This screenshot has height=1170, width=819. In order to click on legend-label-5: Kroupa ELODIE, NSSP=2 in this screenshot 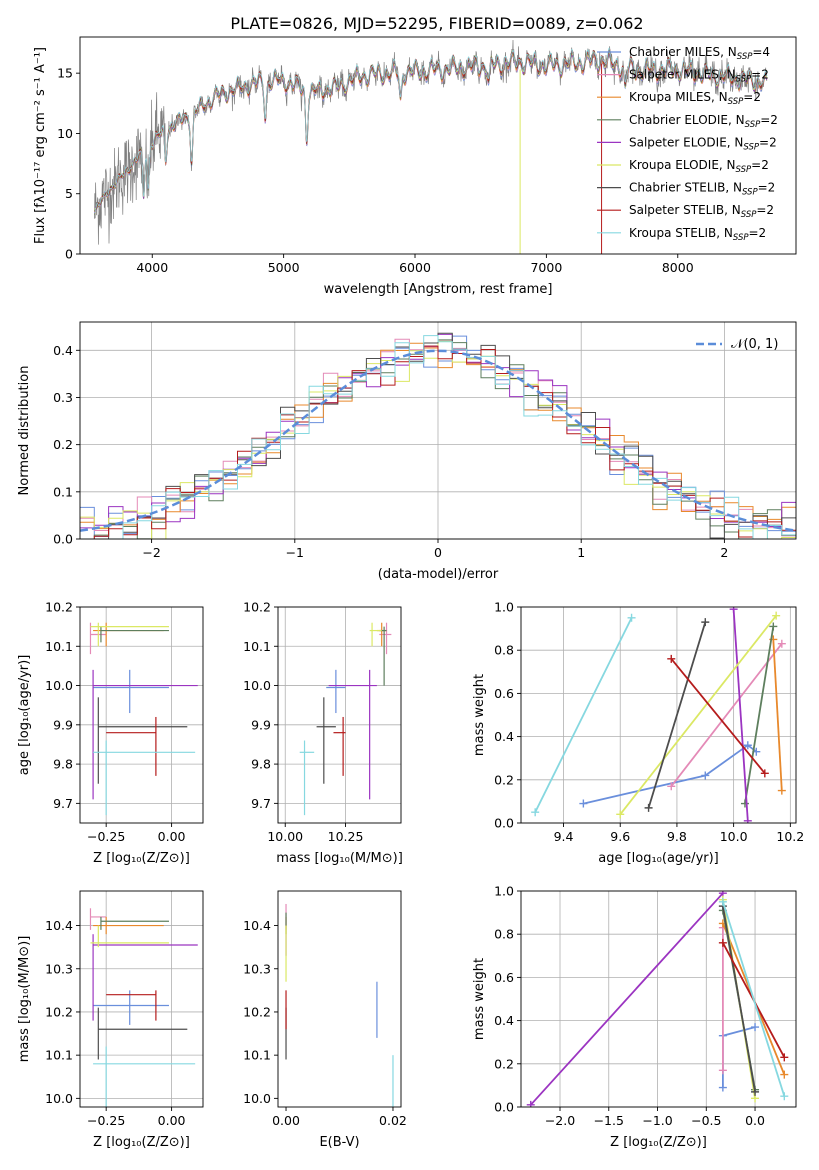, I will do `click(699, 166)`.